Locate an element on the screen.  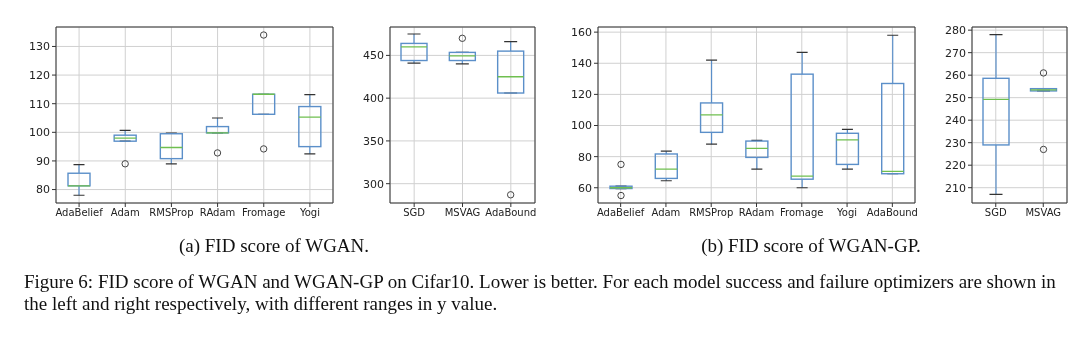
y-tick-label: 230 is located at coordinates (955, 143).